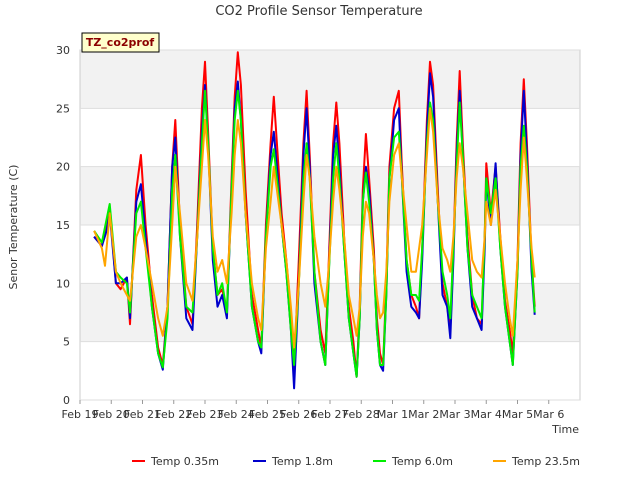 Image resolution: width=640 pixels, height=484 pixels. What do you see at coordinates (184, 461) in the screenshot?
I see `legend-label: Temp 0.35m` at bounding box center [184, 461].